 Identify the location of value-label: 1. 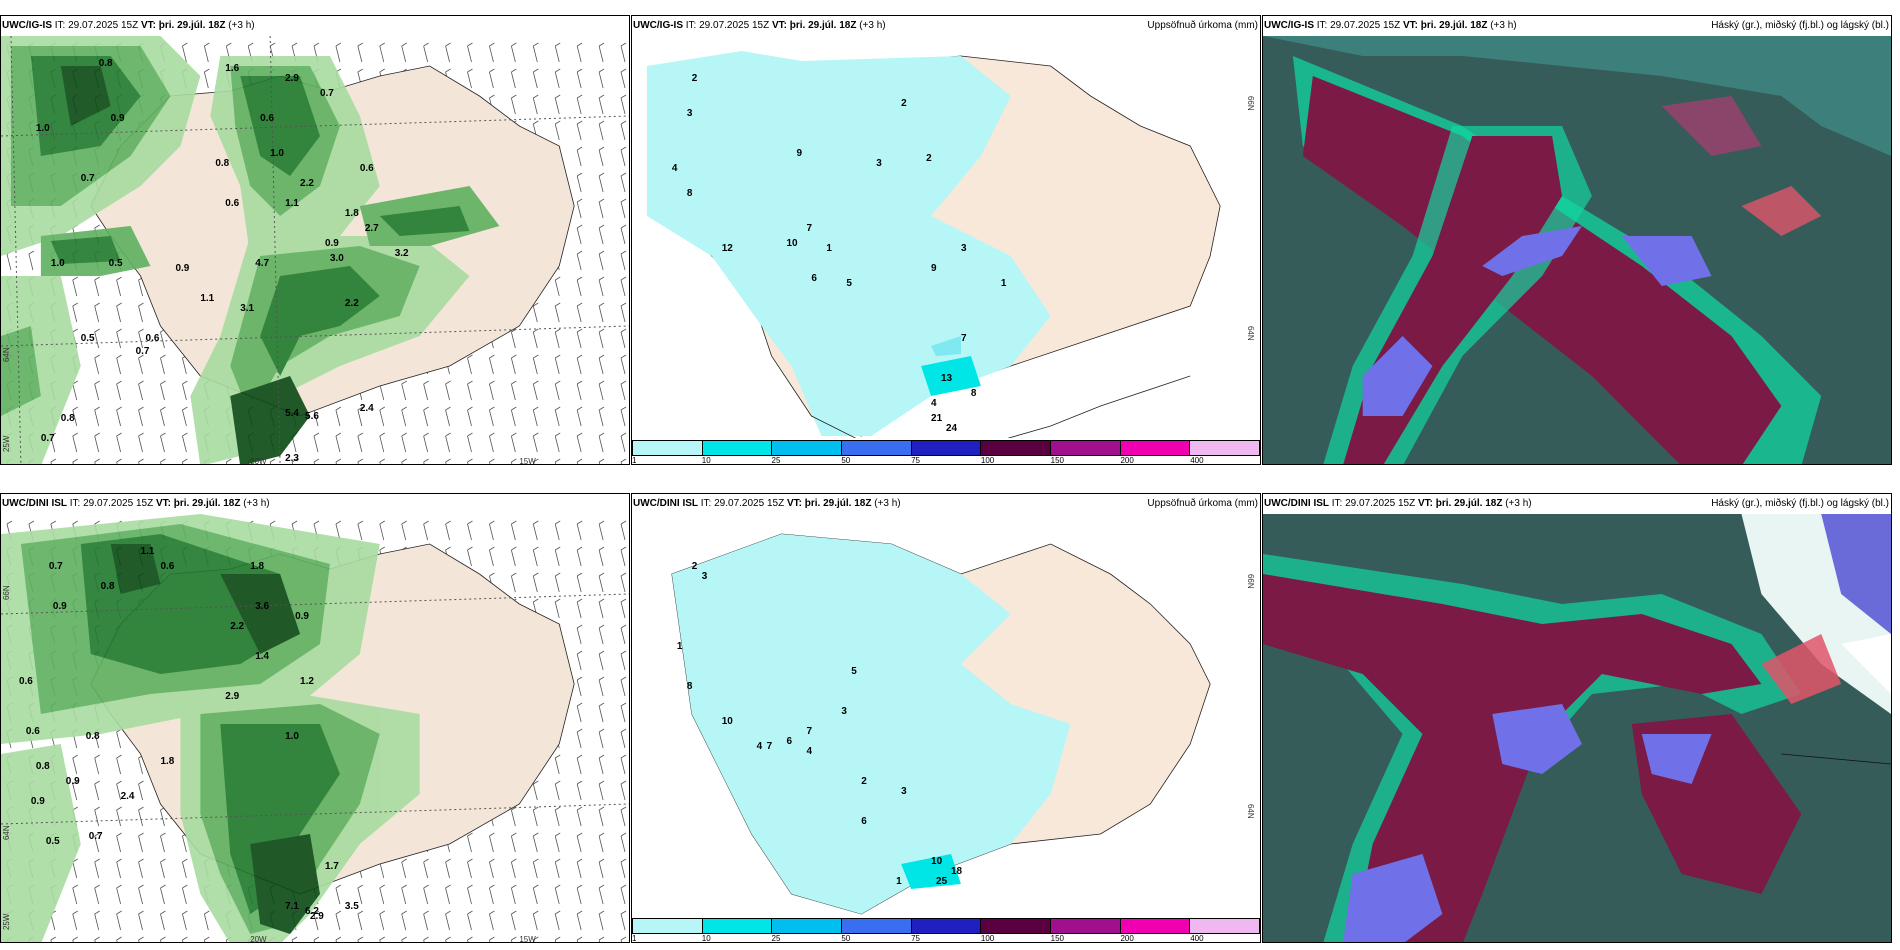
(899, 881).